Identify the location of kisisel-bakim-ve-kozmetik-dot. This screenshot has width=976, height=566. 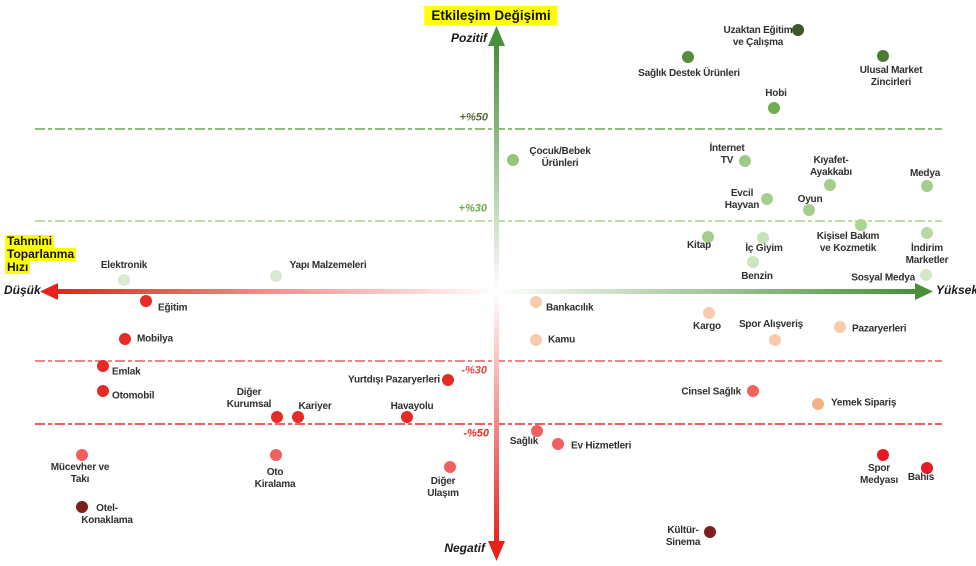
(861, 225).